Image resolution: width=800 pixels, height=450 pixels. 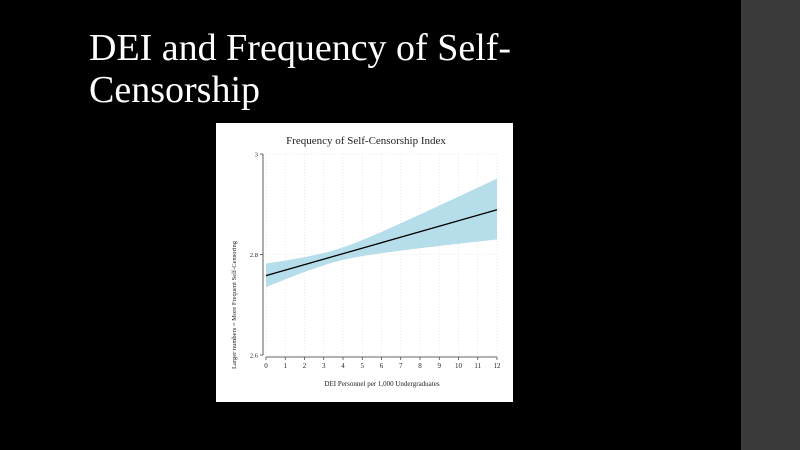 I want to click on confidence-band, so click(x=381, y=233).